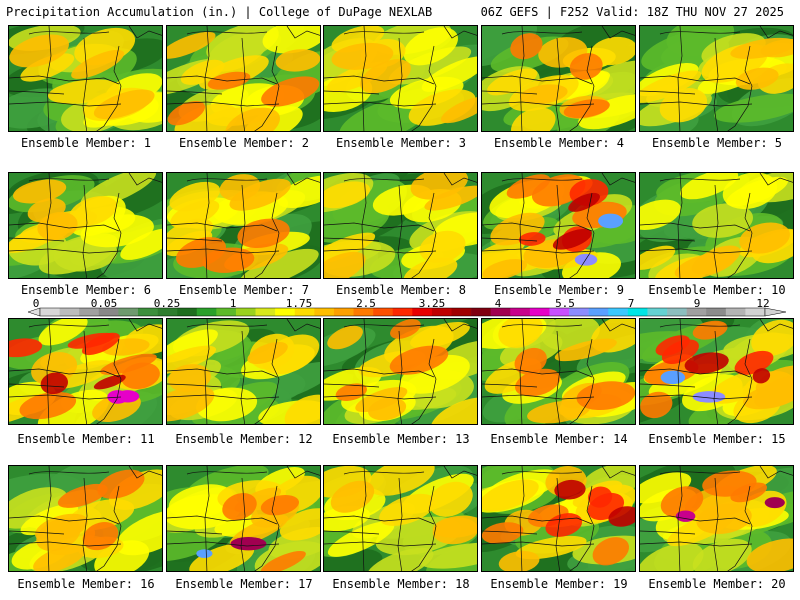 The image size is (800, 600). I want to click on ensemble-member-label: Ensemble Member: 13, so click(401, 439).